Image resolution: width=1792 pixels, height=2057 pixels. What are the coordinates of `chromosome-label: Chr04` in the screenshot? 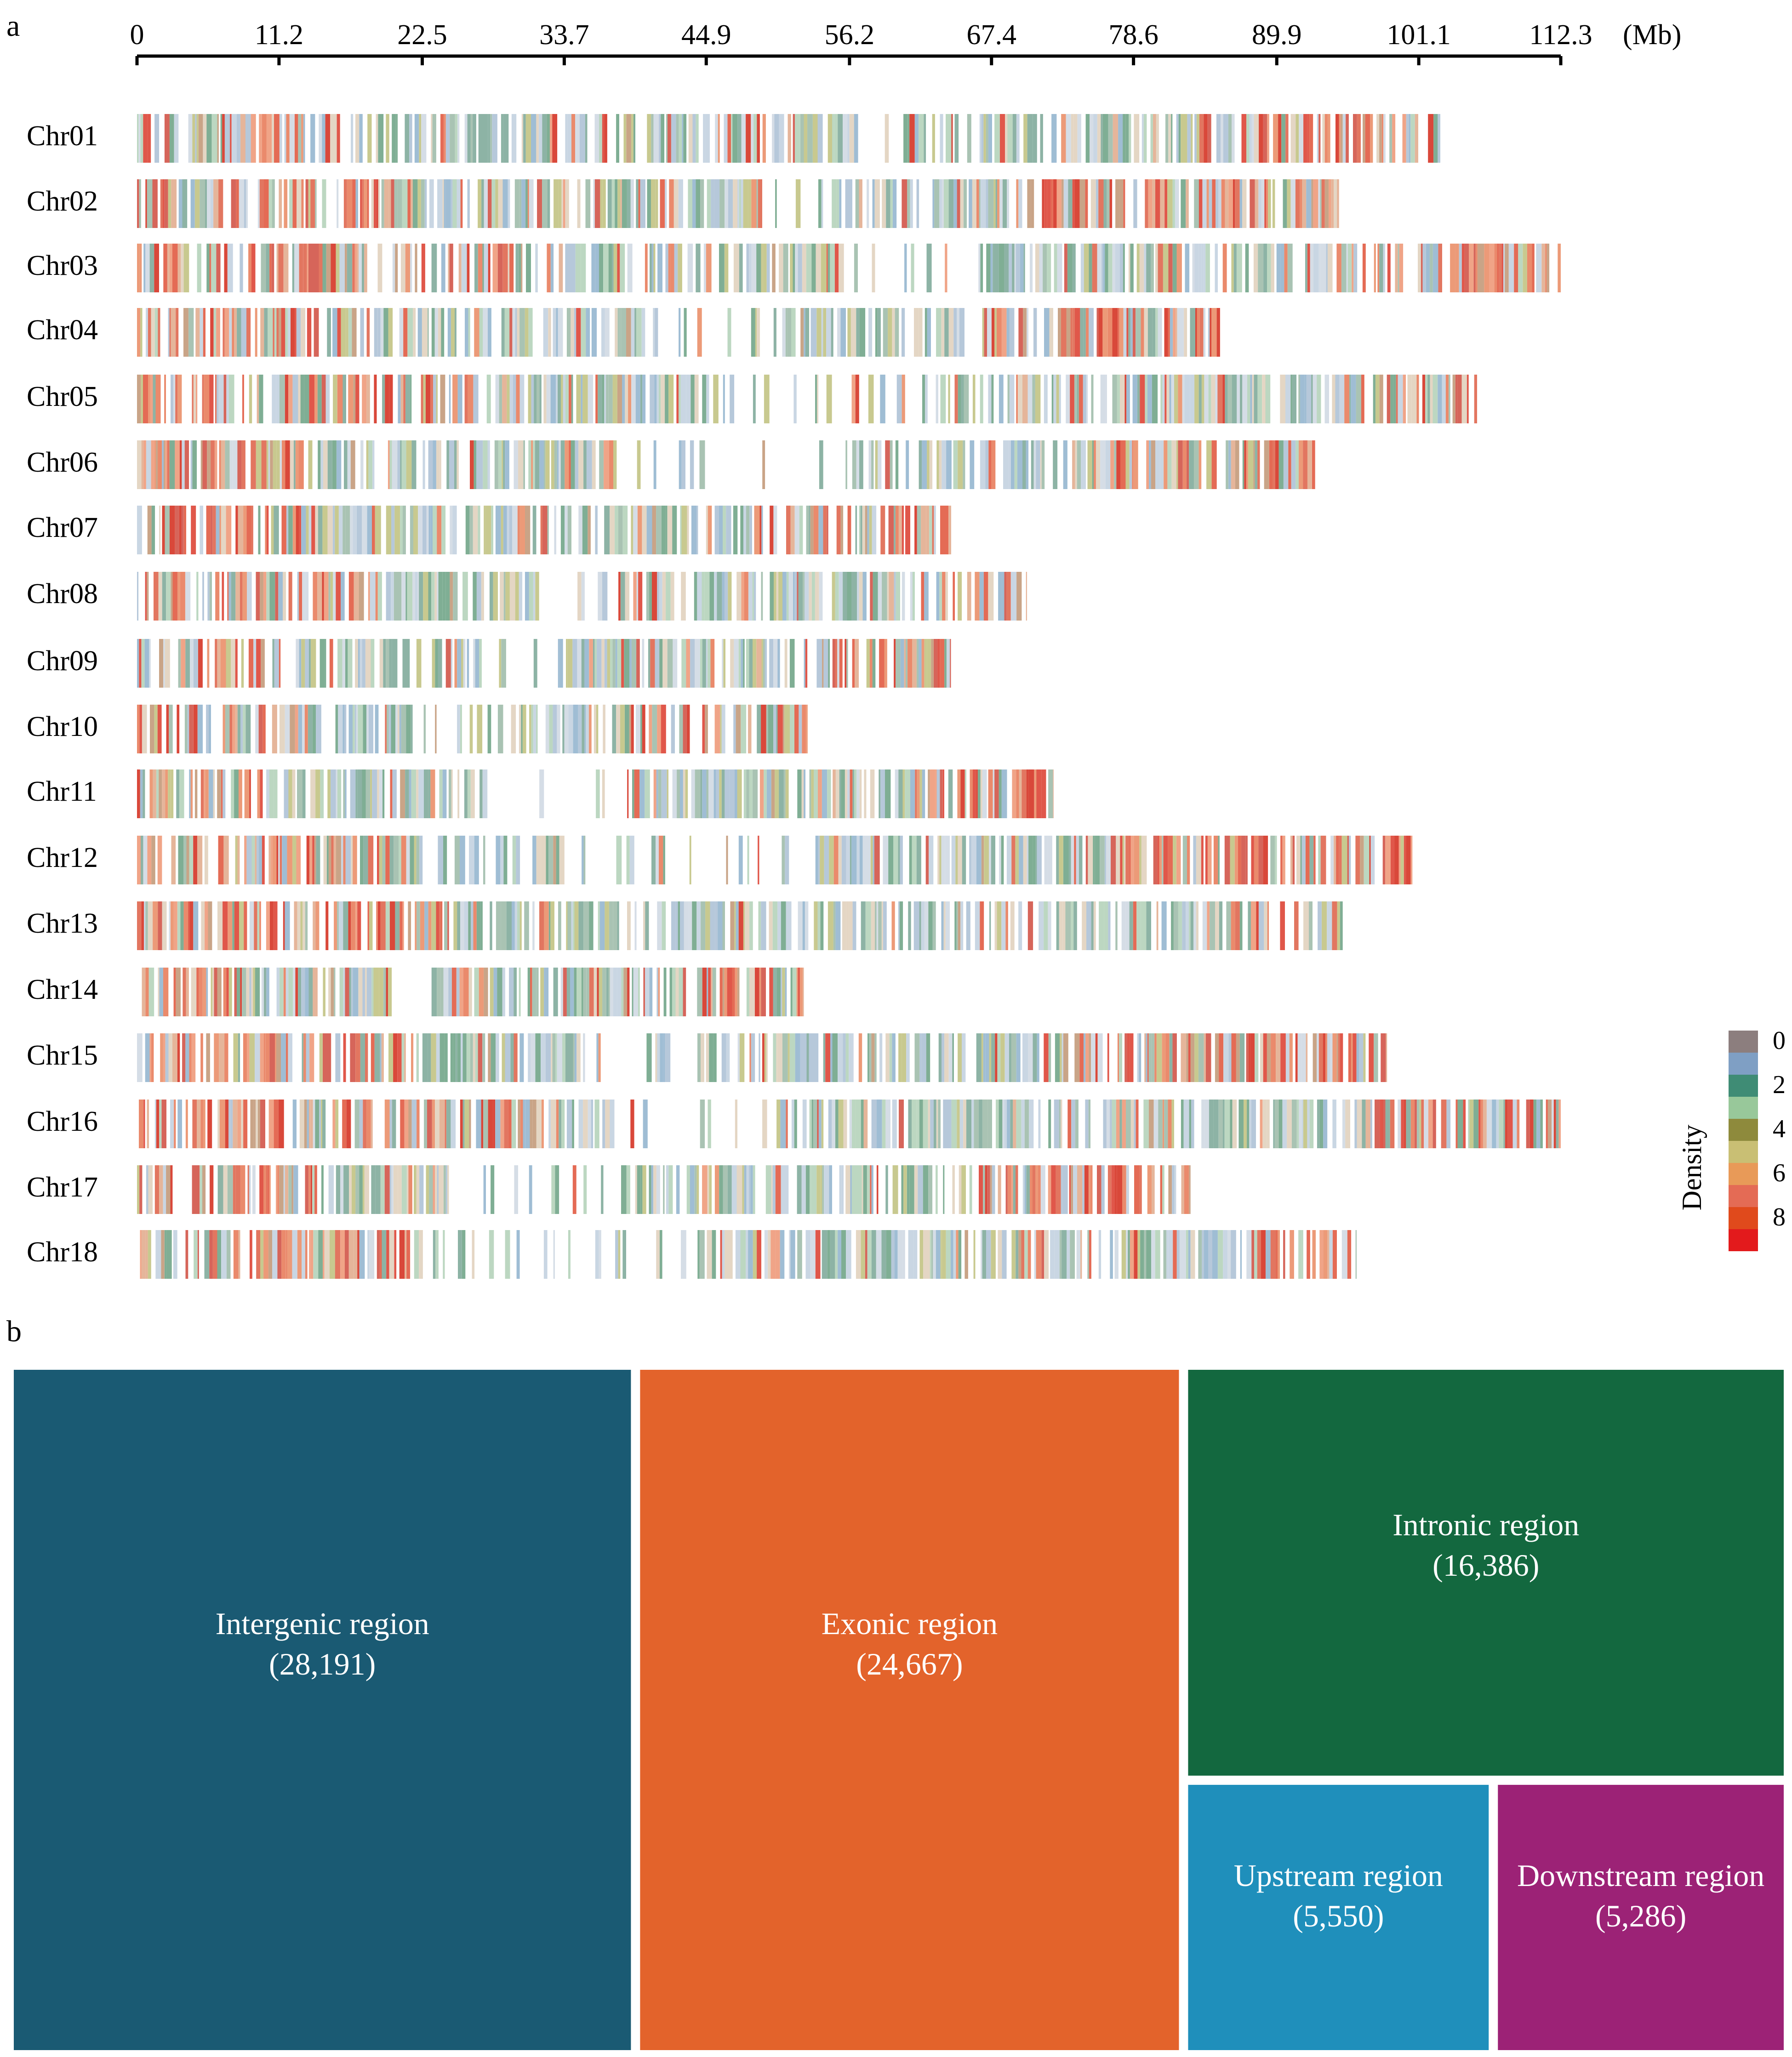 It's located at (62, 330).